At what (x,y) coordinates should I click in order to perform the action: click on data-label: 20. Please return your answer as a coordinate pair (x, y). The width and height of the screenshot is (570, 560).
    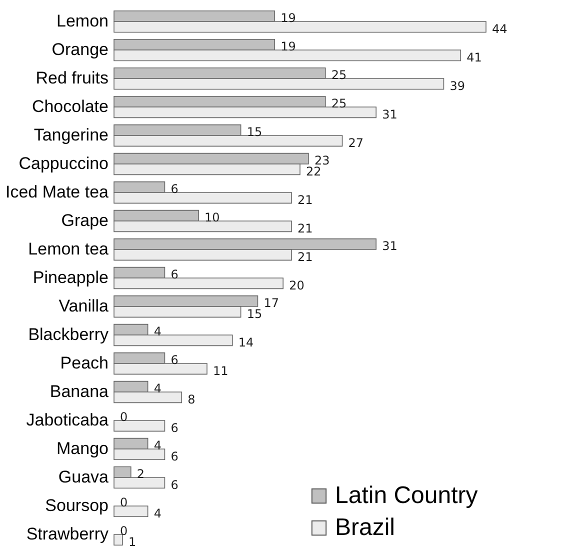
    Looking at the image, I should click on (296, 285).